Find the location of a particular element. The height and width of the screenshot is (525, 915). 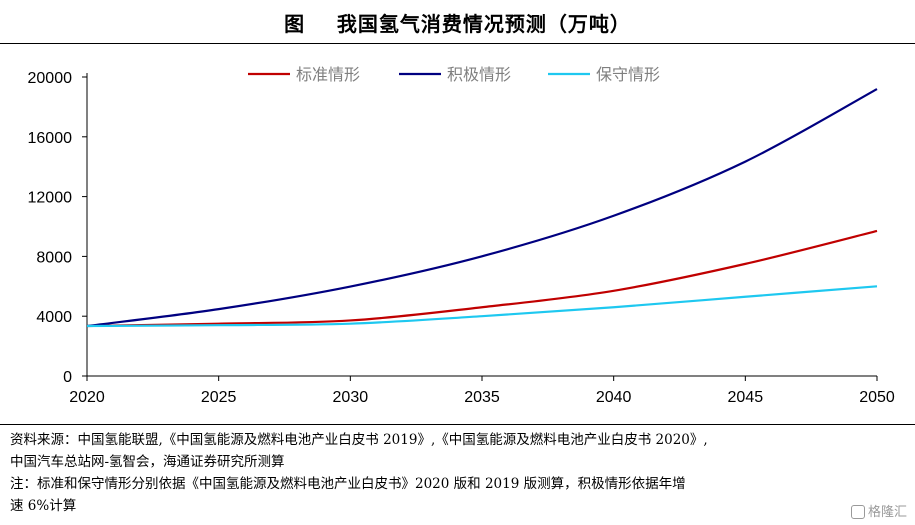

x-tick-label-0: 2020 is located at coordinates (87, 397).